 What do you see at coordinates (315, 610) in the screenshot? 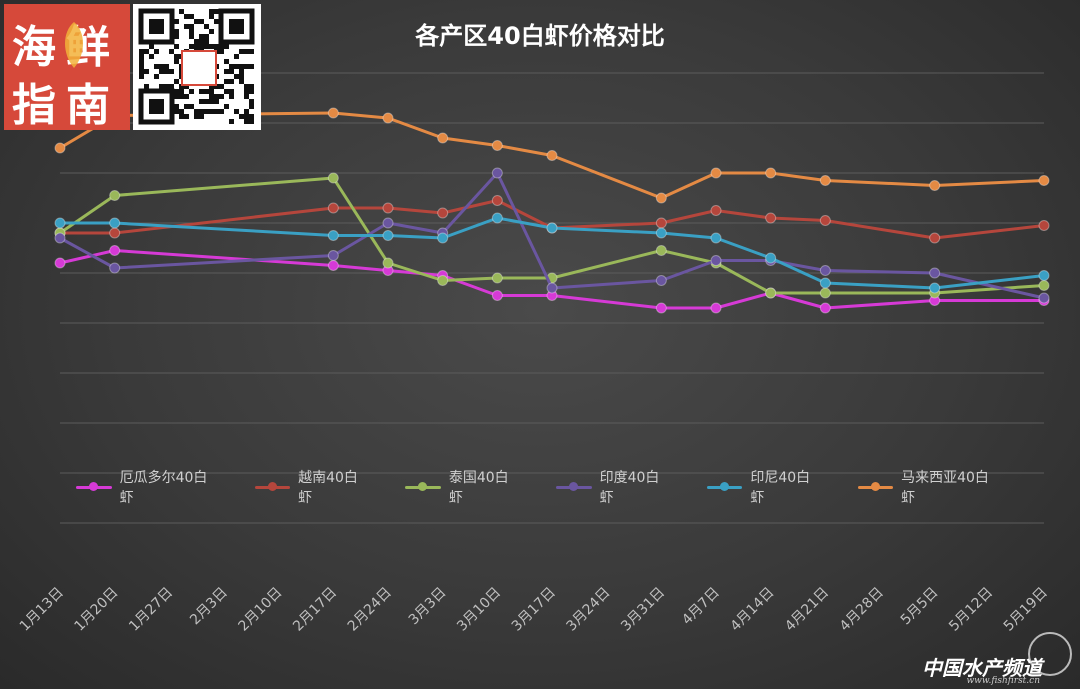
I see `x-tick-label: 2月17日` at bounding box center [315, 610].